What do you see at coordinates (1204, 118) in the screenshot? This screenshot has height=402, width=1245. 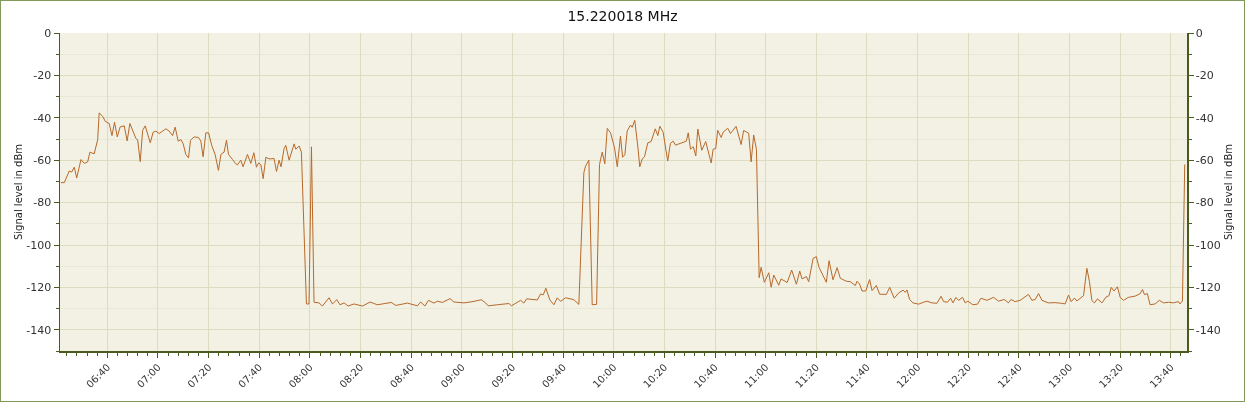 I see `y2-tick-label: -40` at bounding box center [1204, 118].